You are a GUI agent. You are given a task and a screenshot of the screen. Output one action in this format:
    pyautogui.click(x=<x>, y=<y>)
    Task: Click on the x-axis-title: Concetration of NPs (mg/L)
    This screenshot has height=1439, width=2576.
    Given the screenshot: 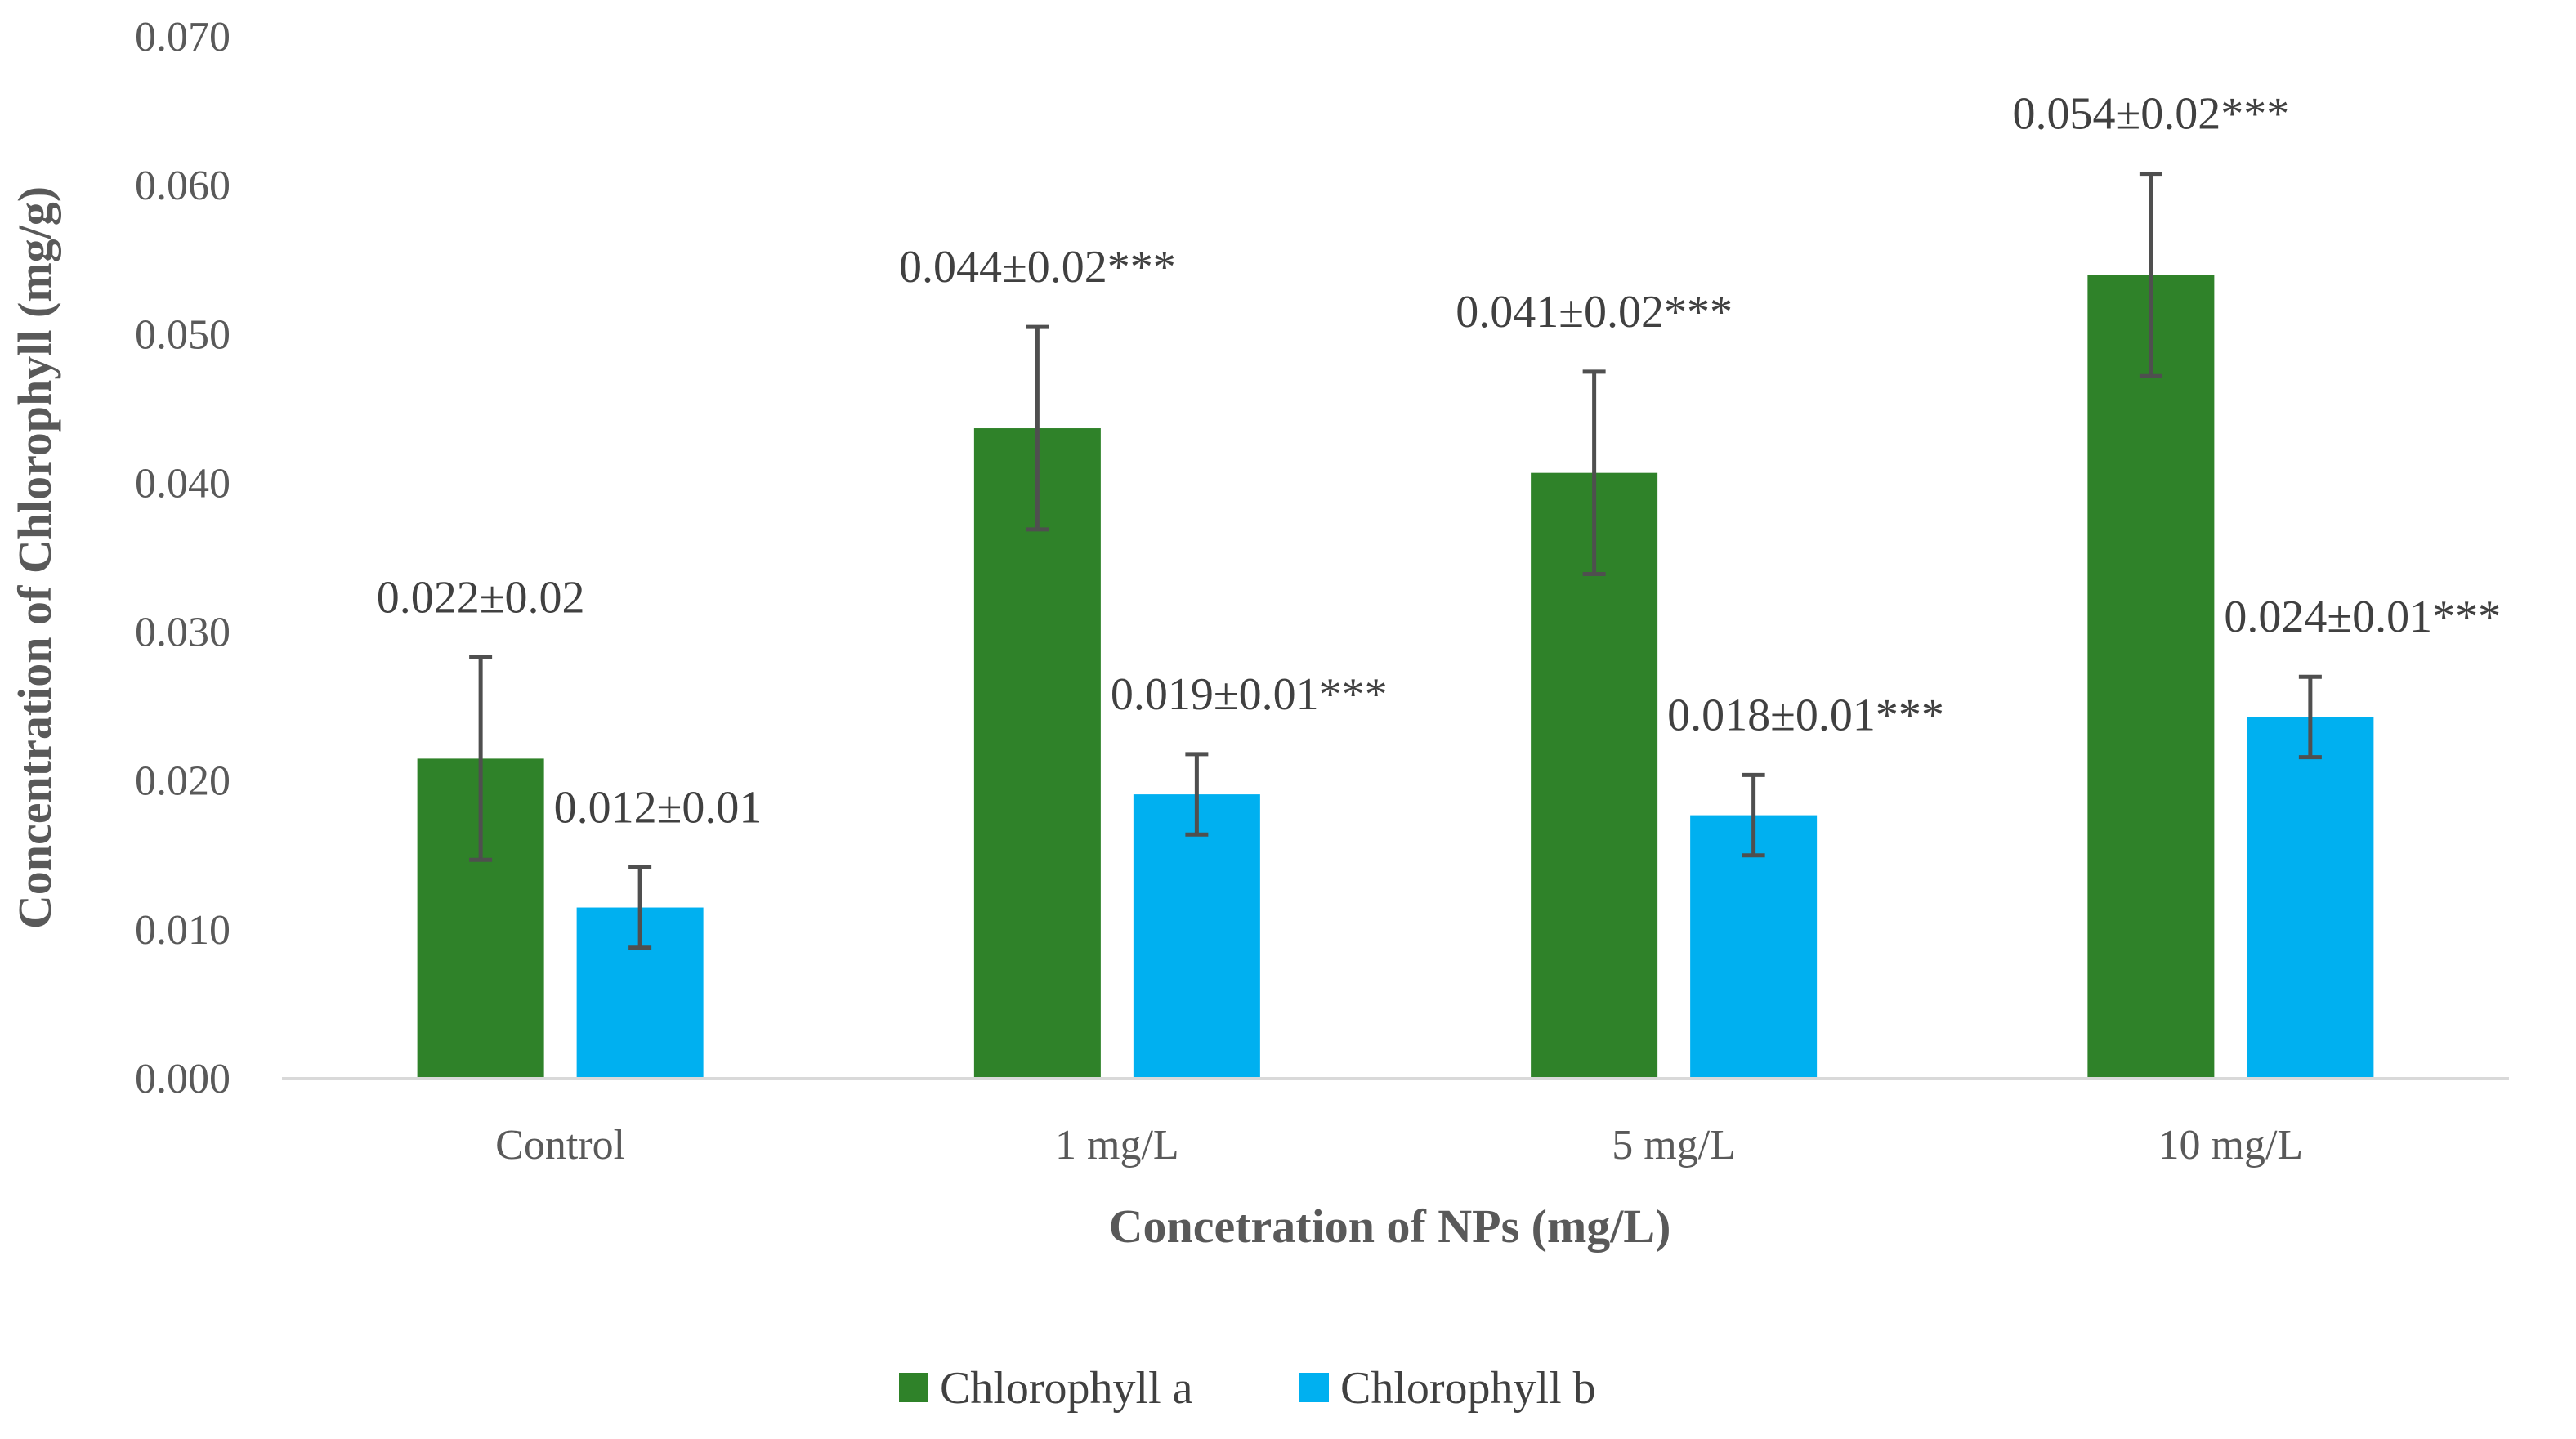 What is the action you would take?
    pyautogui.click(x=1390, y=1226)
    